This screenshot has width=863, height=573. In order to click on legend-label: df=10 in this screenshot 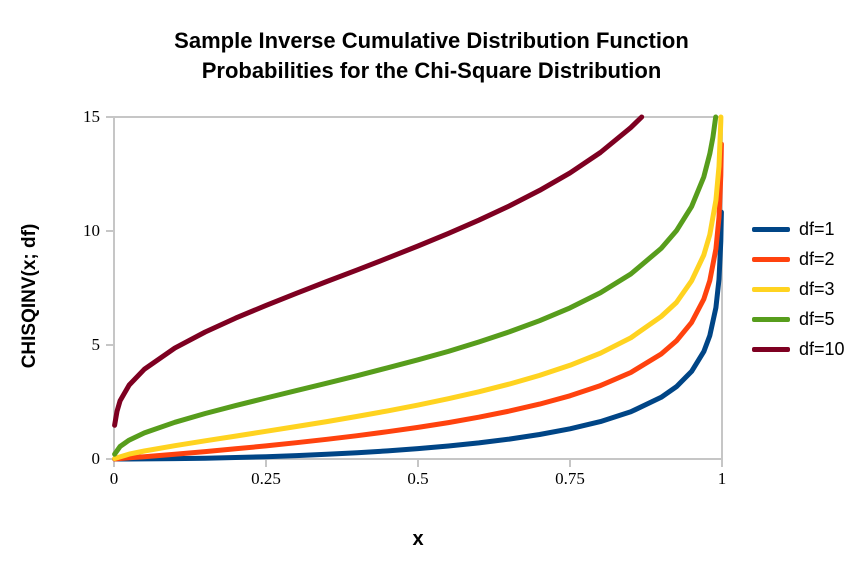, I will do `click(822, 349)`.